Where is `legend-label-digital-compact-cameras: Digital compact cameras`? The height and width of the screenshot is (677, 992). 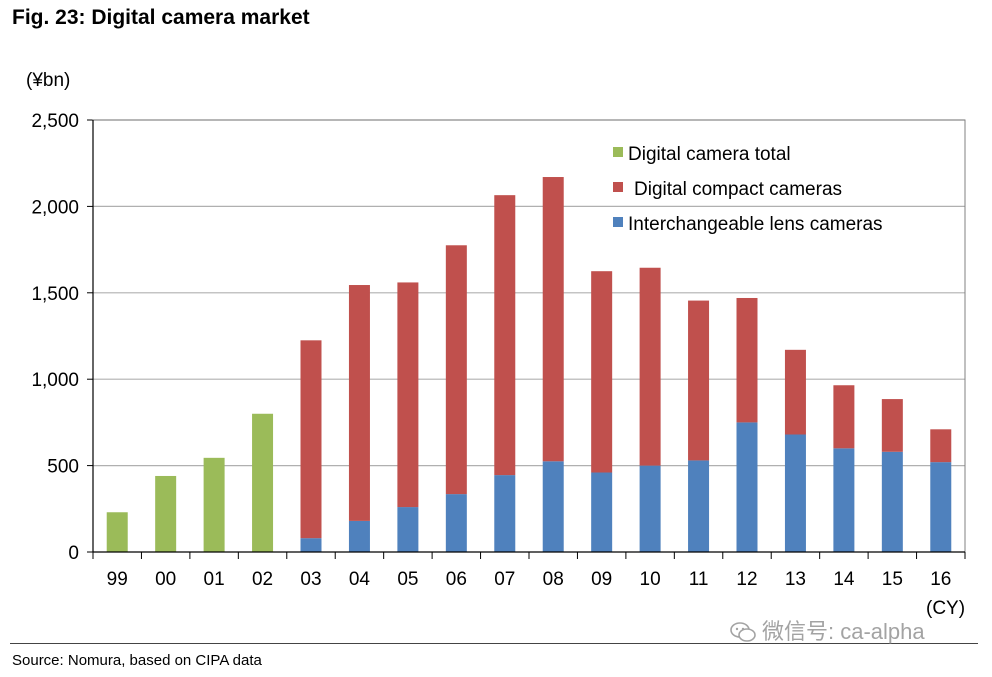 legend-label-digital-compact-cameras: Digital compact cameras is located at coordinates (738, 189).